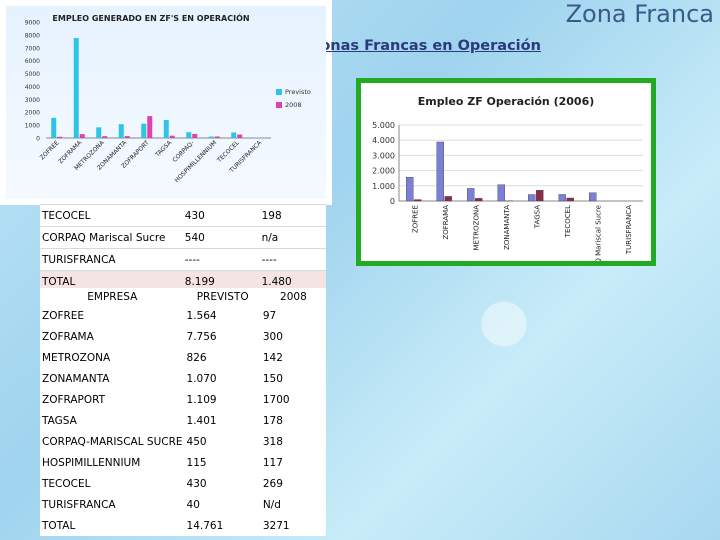 The width and height of the screenshot is (720, 540). What do you see at coordinates (272, 483) in the screenshot?
I see `actual-cell: 269` at bounding box center [272, 483].